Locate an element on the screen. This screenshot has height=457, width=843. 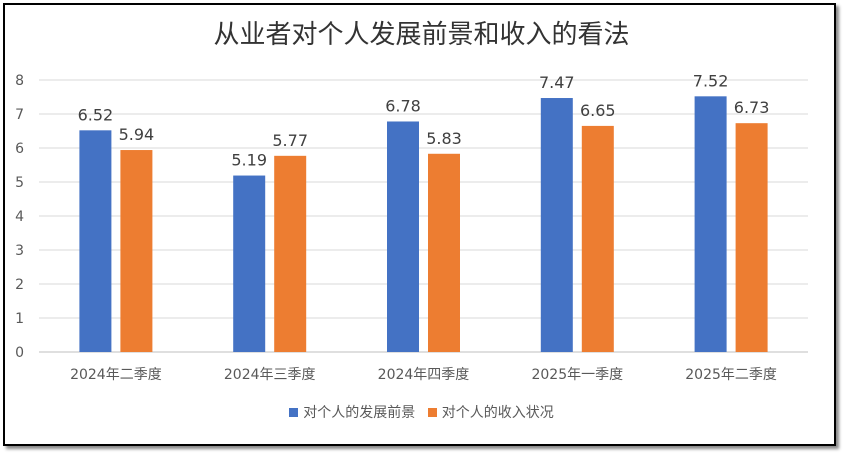
data-label: 6.65 is located at coordinates (598, 110).